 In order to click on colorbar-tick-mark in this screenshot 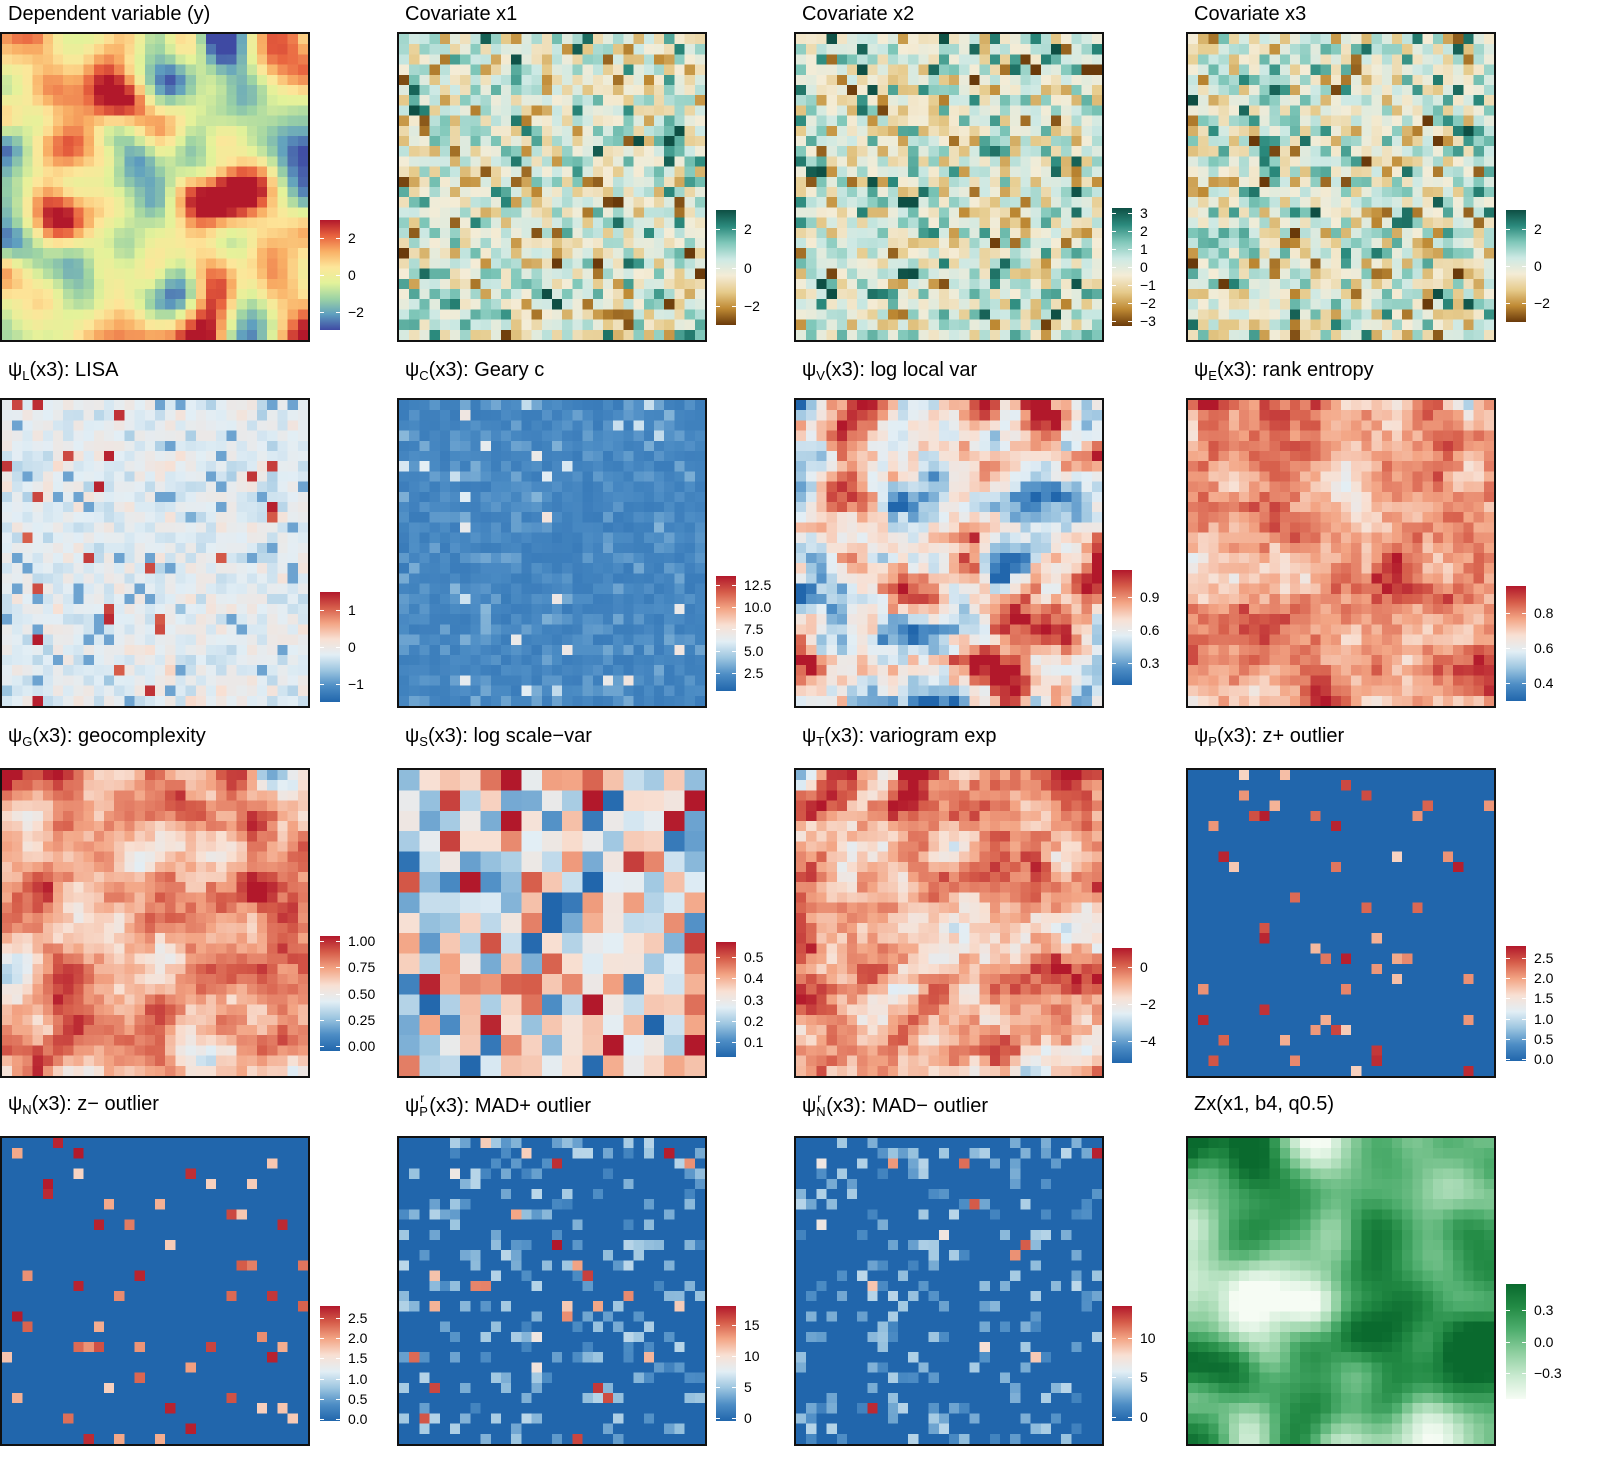, I will do `click(338, 611)`.